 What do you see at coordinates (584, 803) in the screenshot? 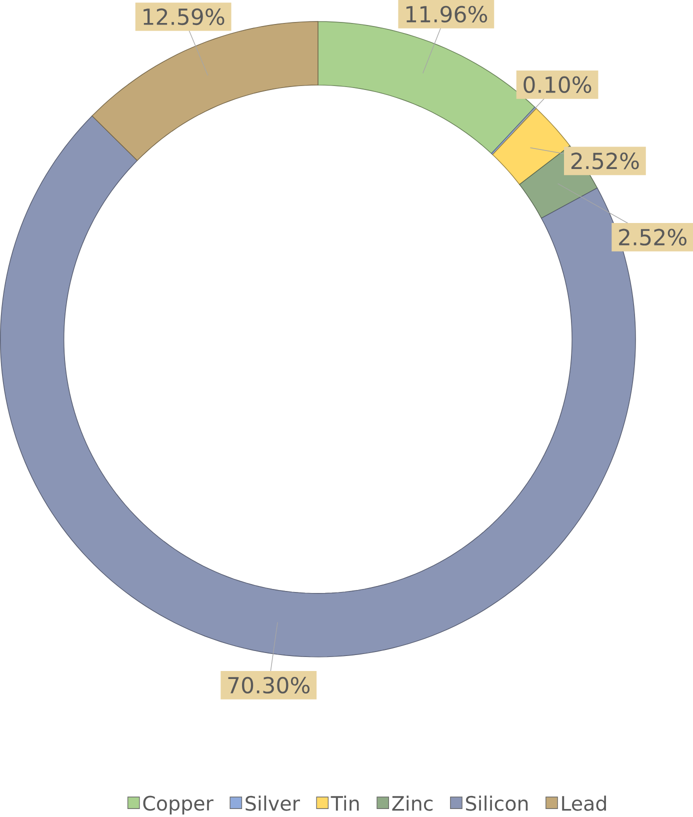
I see `legend-label: Lead` at bounding box center [584, 803].